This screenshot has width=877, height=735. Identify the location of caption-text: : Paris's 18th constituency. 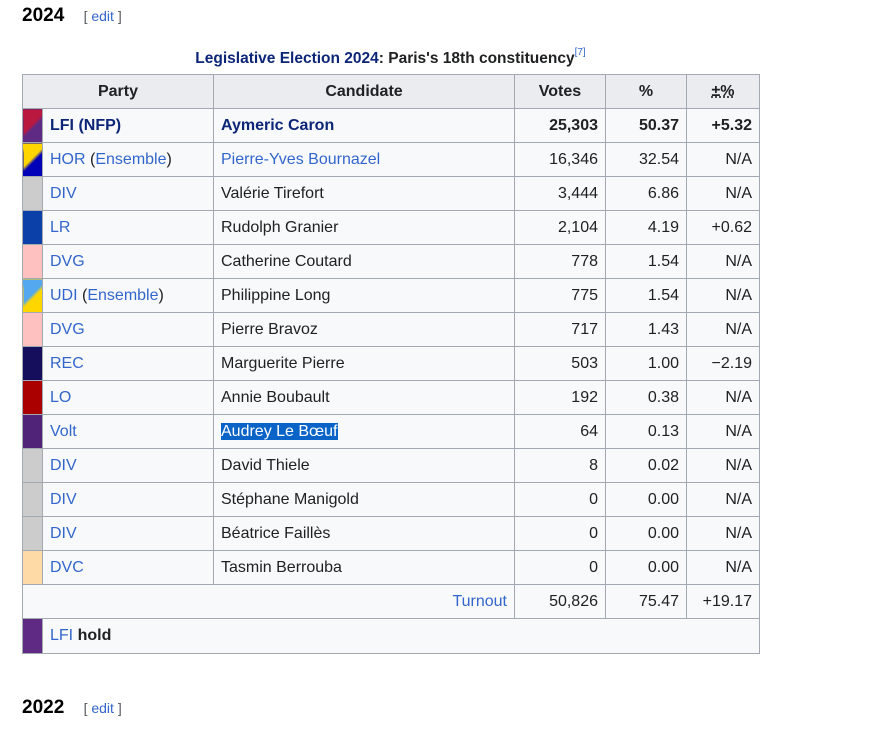
(476, 58).